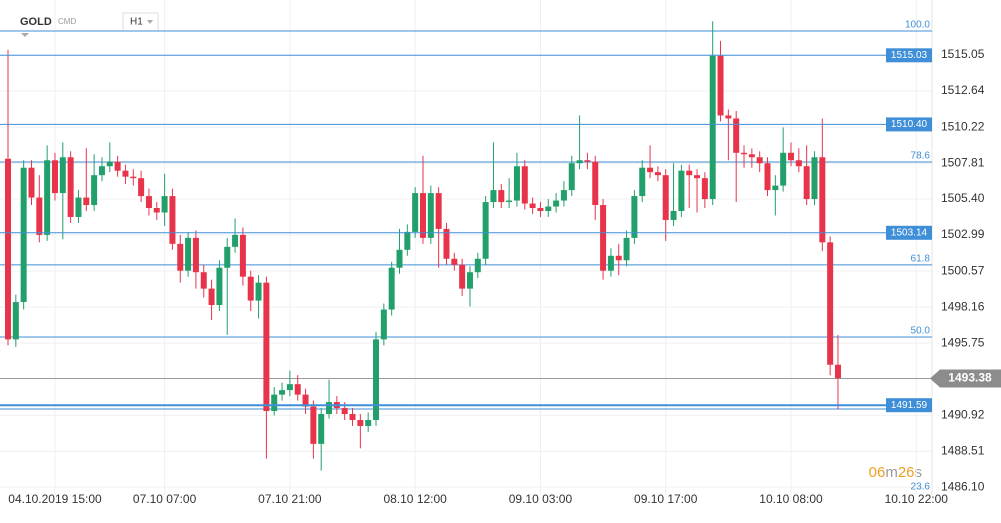  Describe the element at coordinates (963, 54) in the screenshot. I see `y-tick-label: 1515.05` at that location.